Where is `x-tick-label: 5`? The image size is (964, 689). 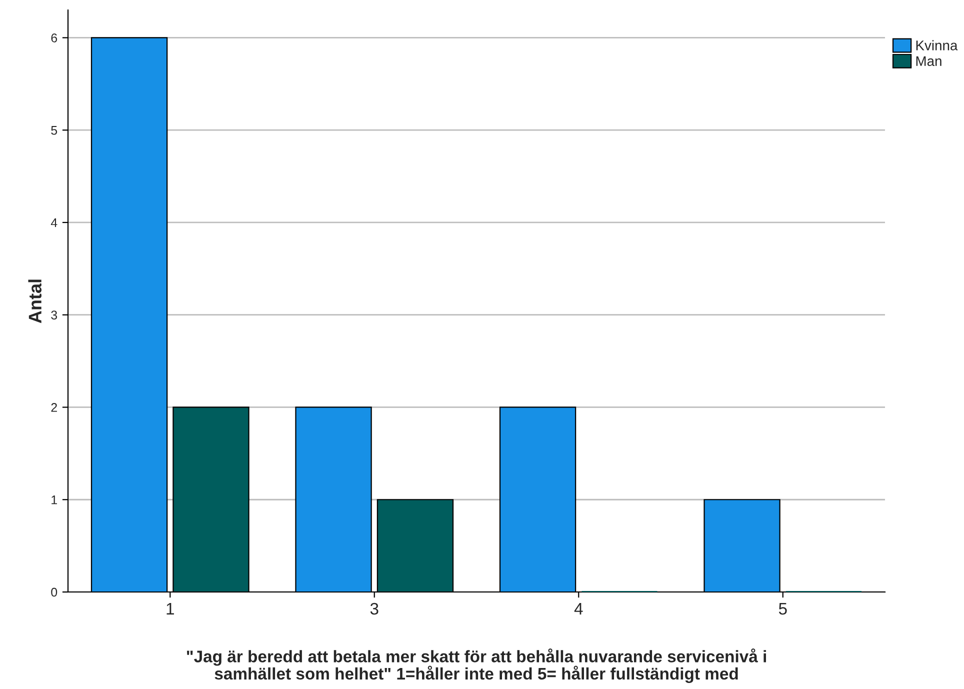
x-tick-label: 5 is located at coordinates (782, 609).